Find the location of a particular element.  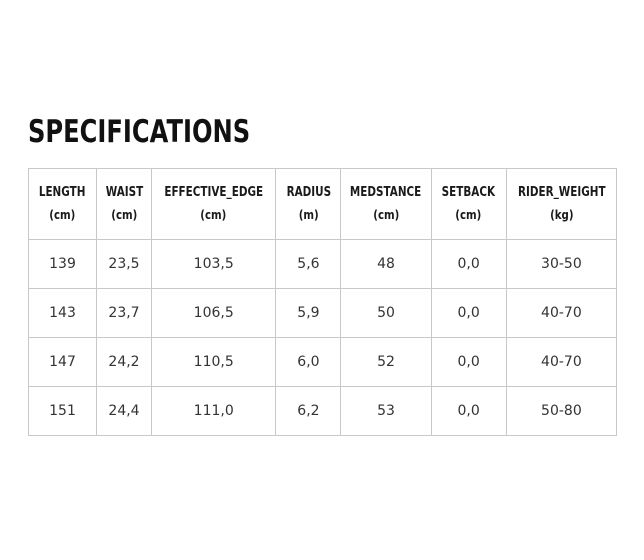

column-header: SETBACK (cm) is located at coordinates (468, 204).